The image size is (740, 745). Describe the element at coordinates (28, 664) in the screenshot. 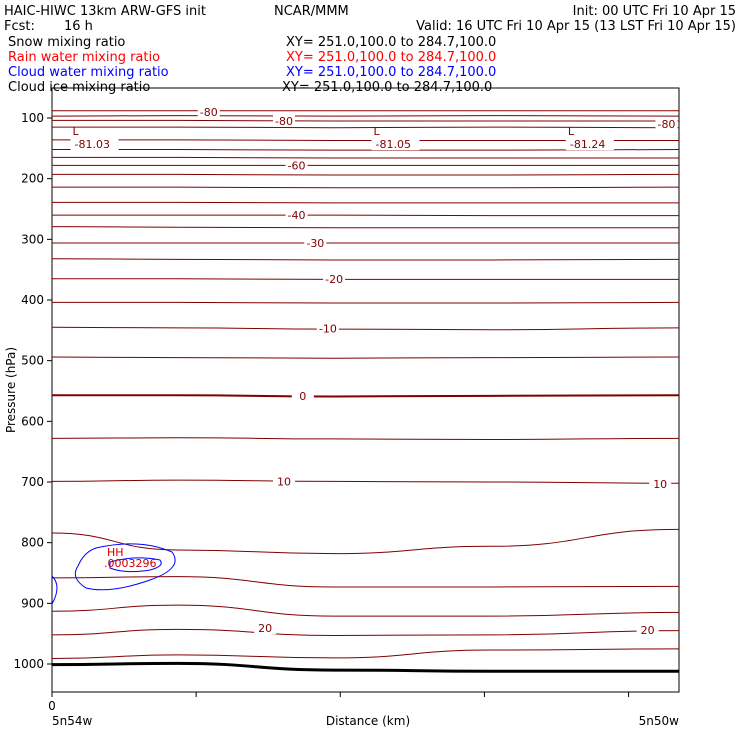

I see `y-tick-label: 1000` at that location.